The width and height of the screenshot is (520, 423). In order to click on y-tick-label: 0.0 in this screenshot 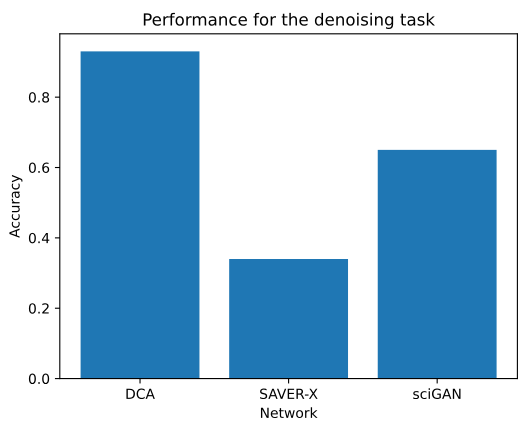, I will do `click(39, 379)`.